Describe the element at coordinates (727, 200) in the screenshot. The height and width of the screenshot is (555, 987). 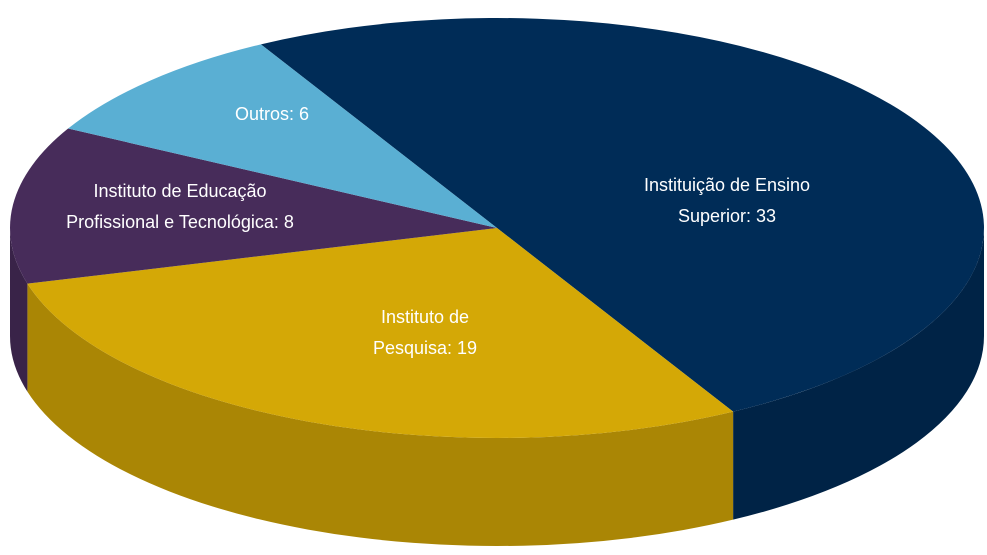
I see `data-label: Instituição de Ensino Superior: 33` at that location.